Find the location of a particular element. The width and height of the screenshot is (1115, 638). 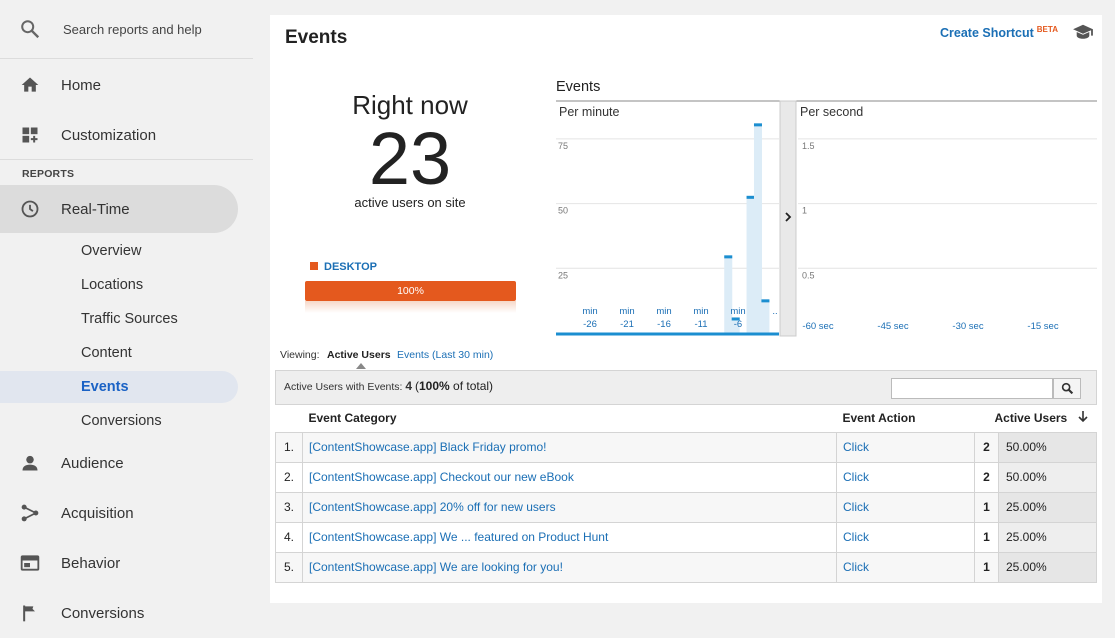

person-icon is located at coordinates (30, 463).